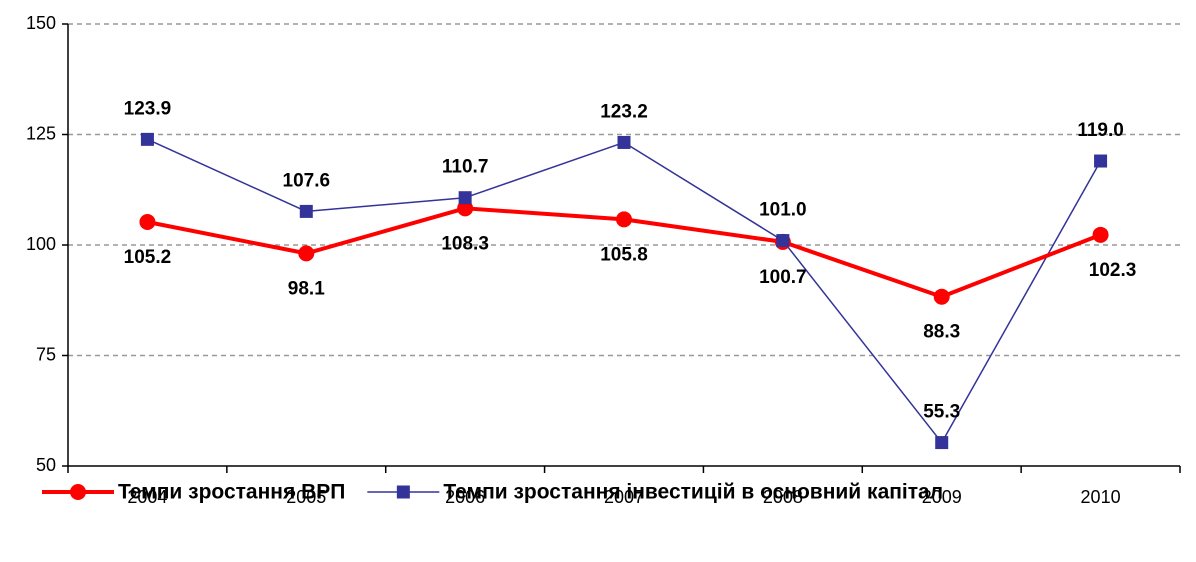 This screenshot has width=1196, height=562. What do you see at coordinates (942, 497) in the screenshot?
I see `x-tick-label: 2009` at bounding box center [942, 497].